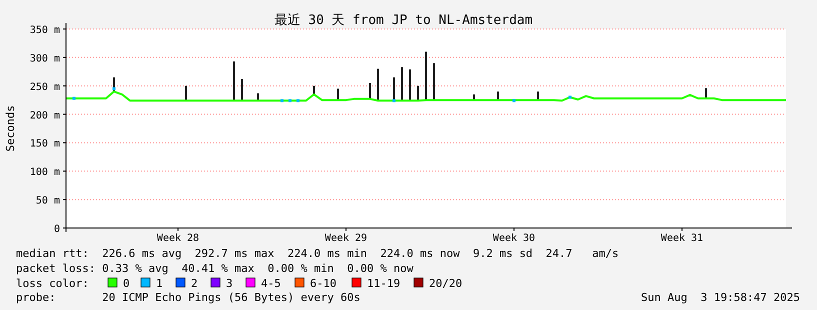 Image resolution: width=817 pixels, height=310 pixels. I want to click on x-tick-label: Week 29, so click(346, 238).